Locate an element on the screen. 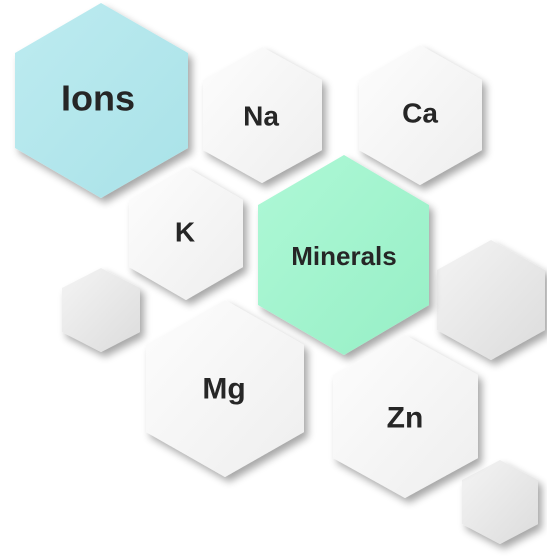 The height and width of the screenshot is (558, 547). ions-hexagon-shape is located at coordinates (101, 100).